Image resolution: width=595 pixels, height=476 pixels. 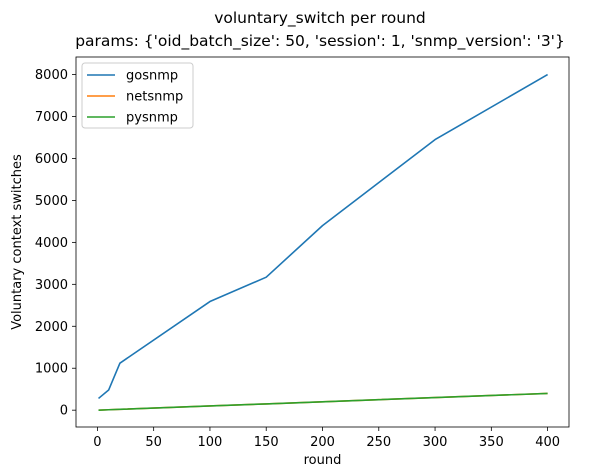 I want to click on x-tick-label: 0, so click(x=97, y=442).